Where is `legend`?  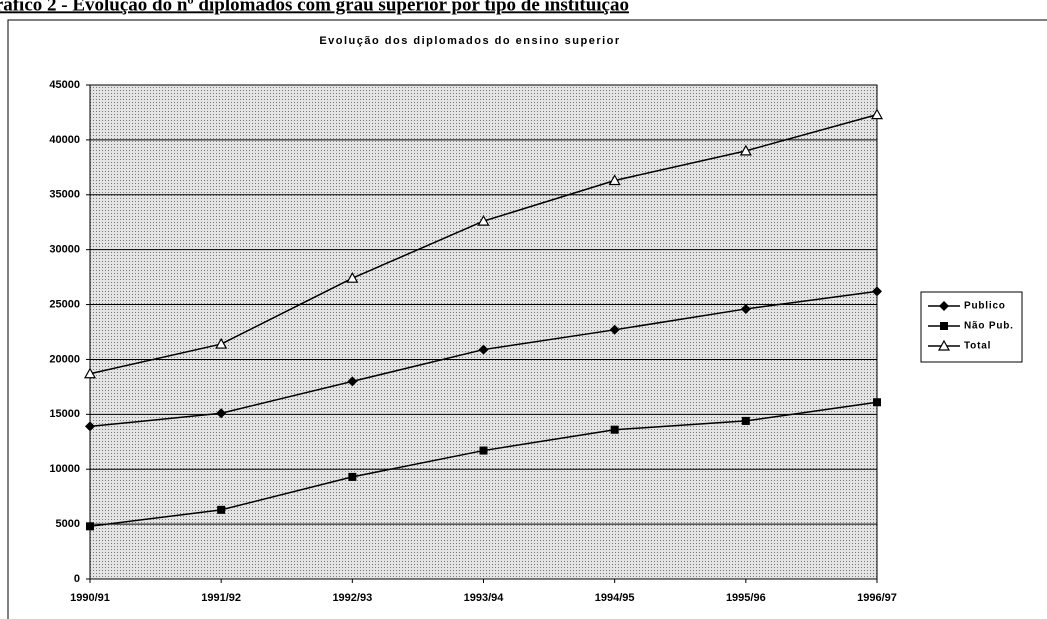
legend is located at coordinates (971, 327).